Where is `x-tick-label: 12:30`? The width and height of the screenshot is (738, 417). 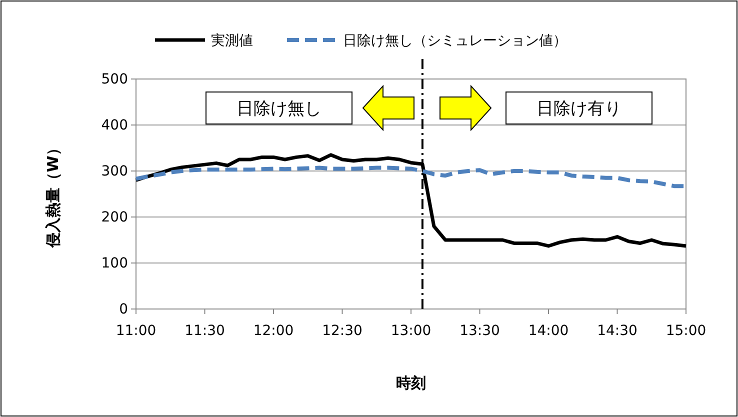
x-tick-label: 12:30 is located at coordinates (342, 331).